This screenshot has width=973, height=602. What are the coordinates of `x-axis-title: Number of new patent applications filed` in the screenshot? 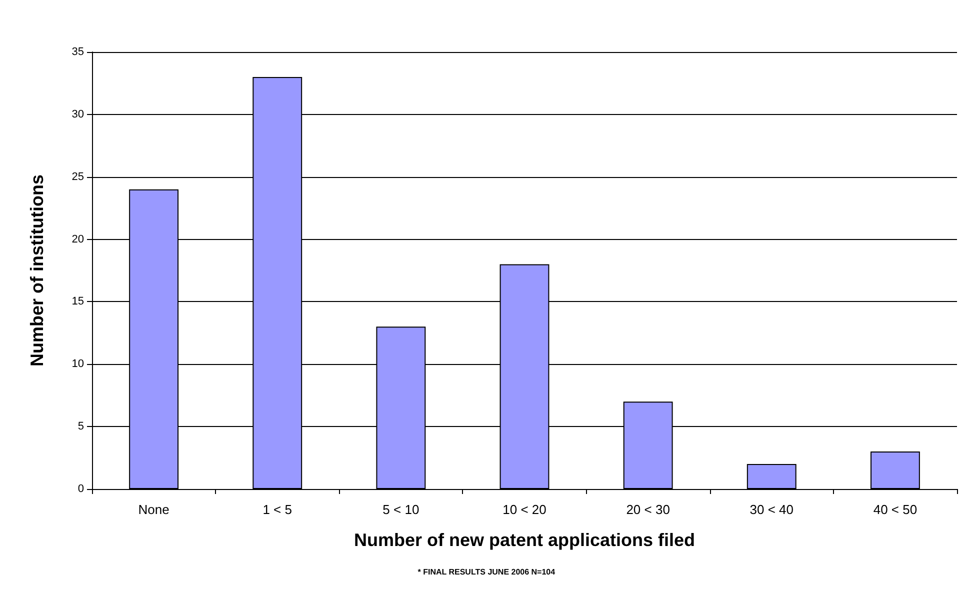 It's located at (525, 540).